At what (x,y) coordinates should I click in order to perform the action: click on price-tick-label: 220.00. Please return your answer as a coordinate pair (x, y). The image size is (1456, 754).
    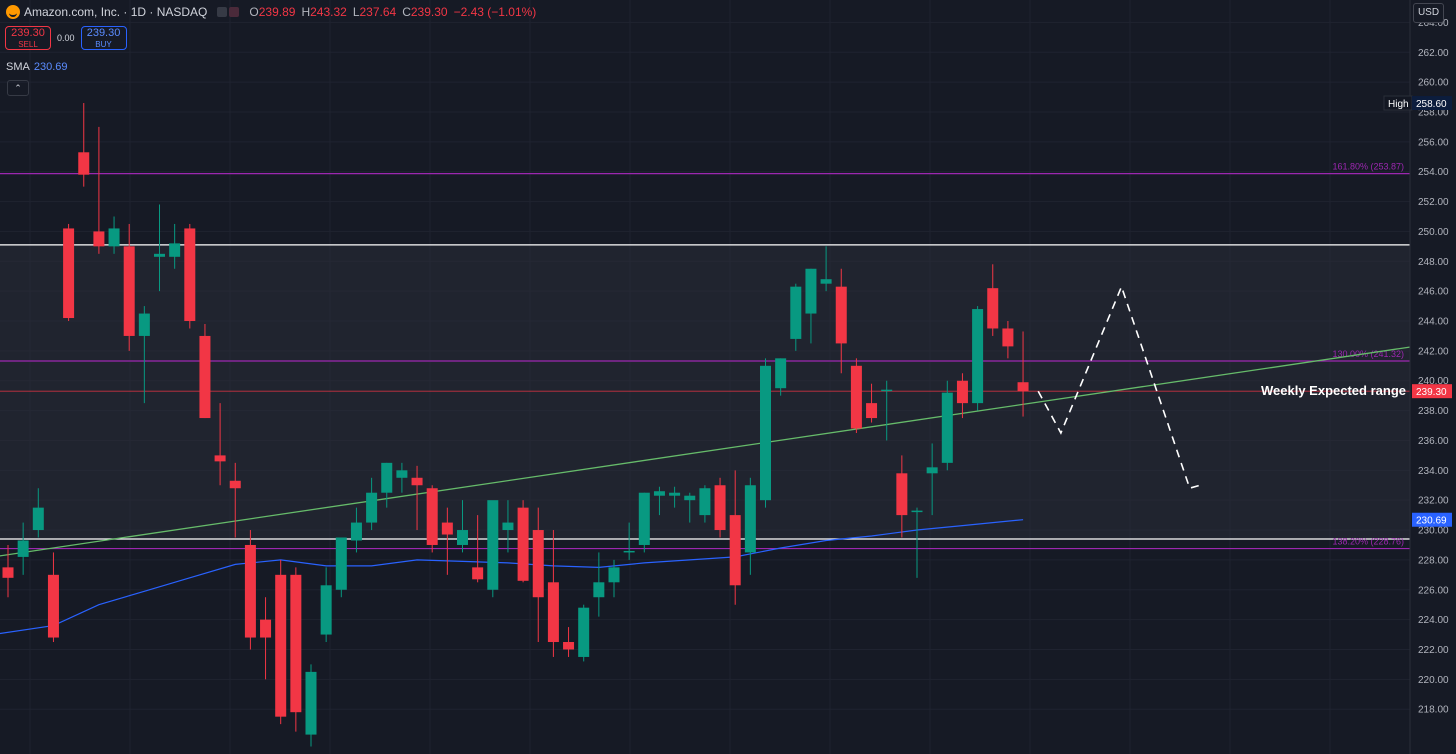
    Looking at the image, I should click on (1433, 680).